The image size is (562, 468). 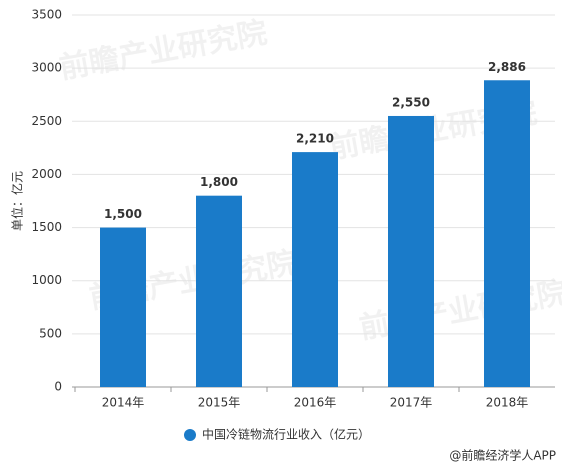 What do you see at coordinates (411, 102) in the screenshot?
I see `value-label: 2,550` at bounding box center [411, 102].